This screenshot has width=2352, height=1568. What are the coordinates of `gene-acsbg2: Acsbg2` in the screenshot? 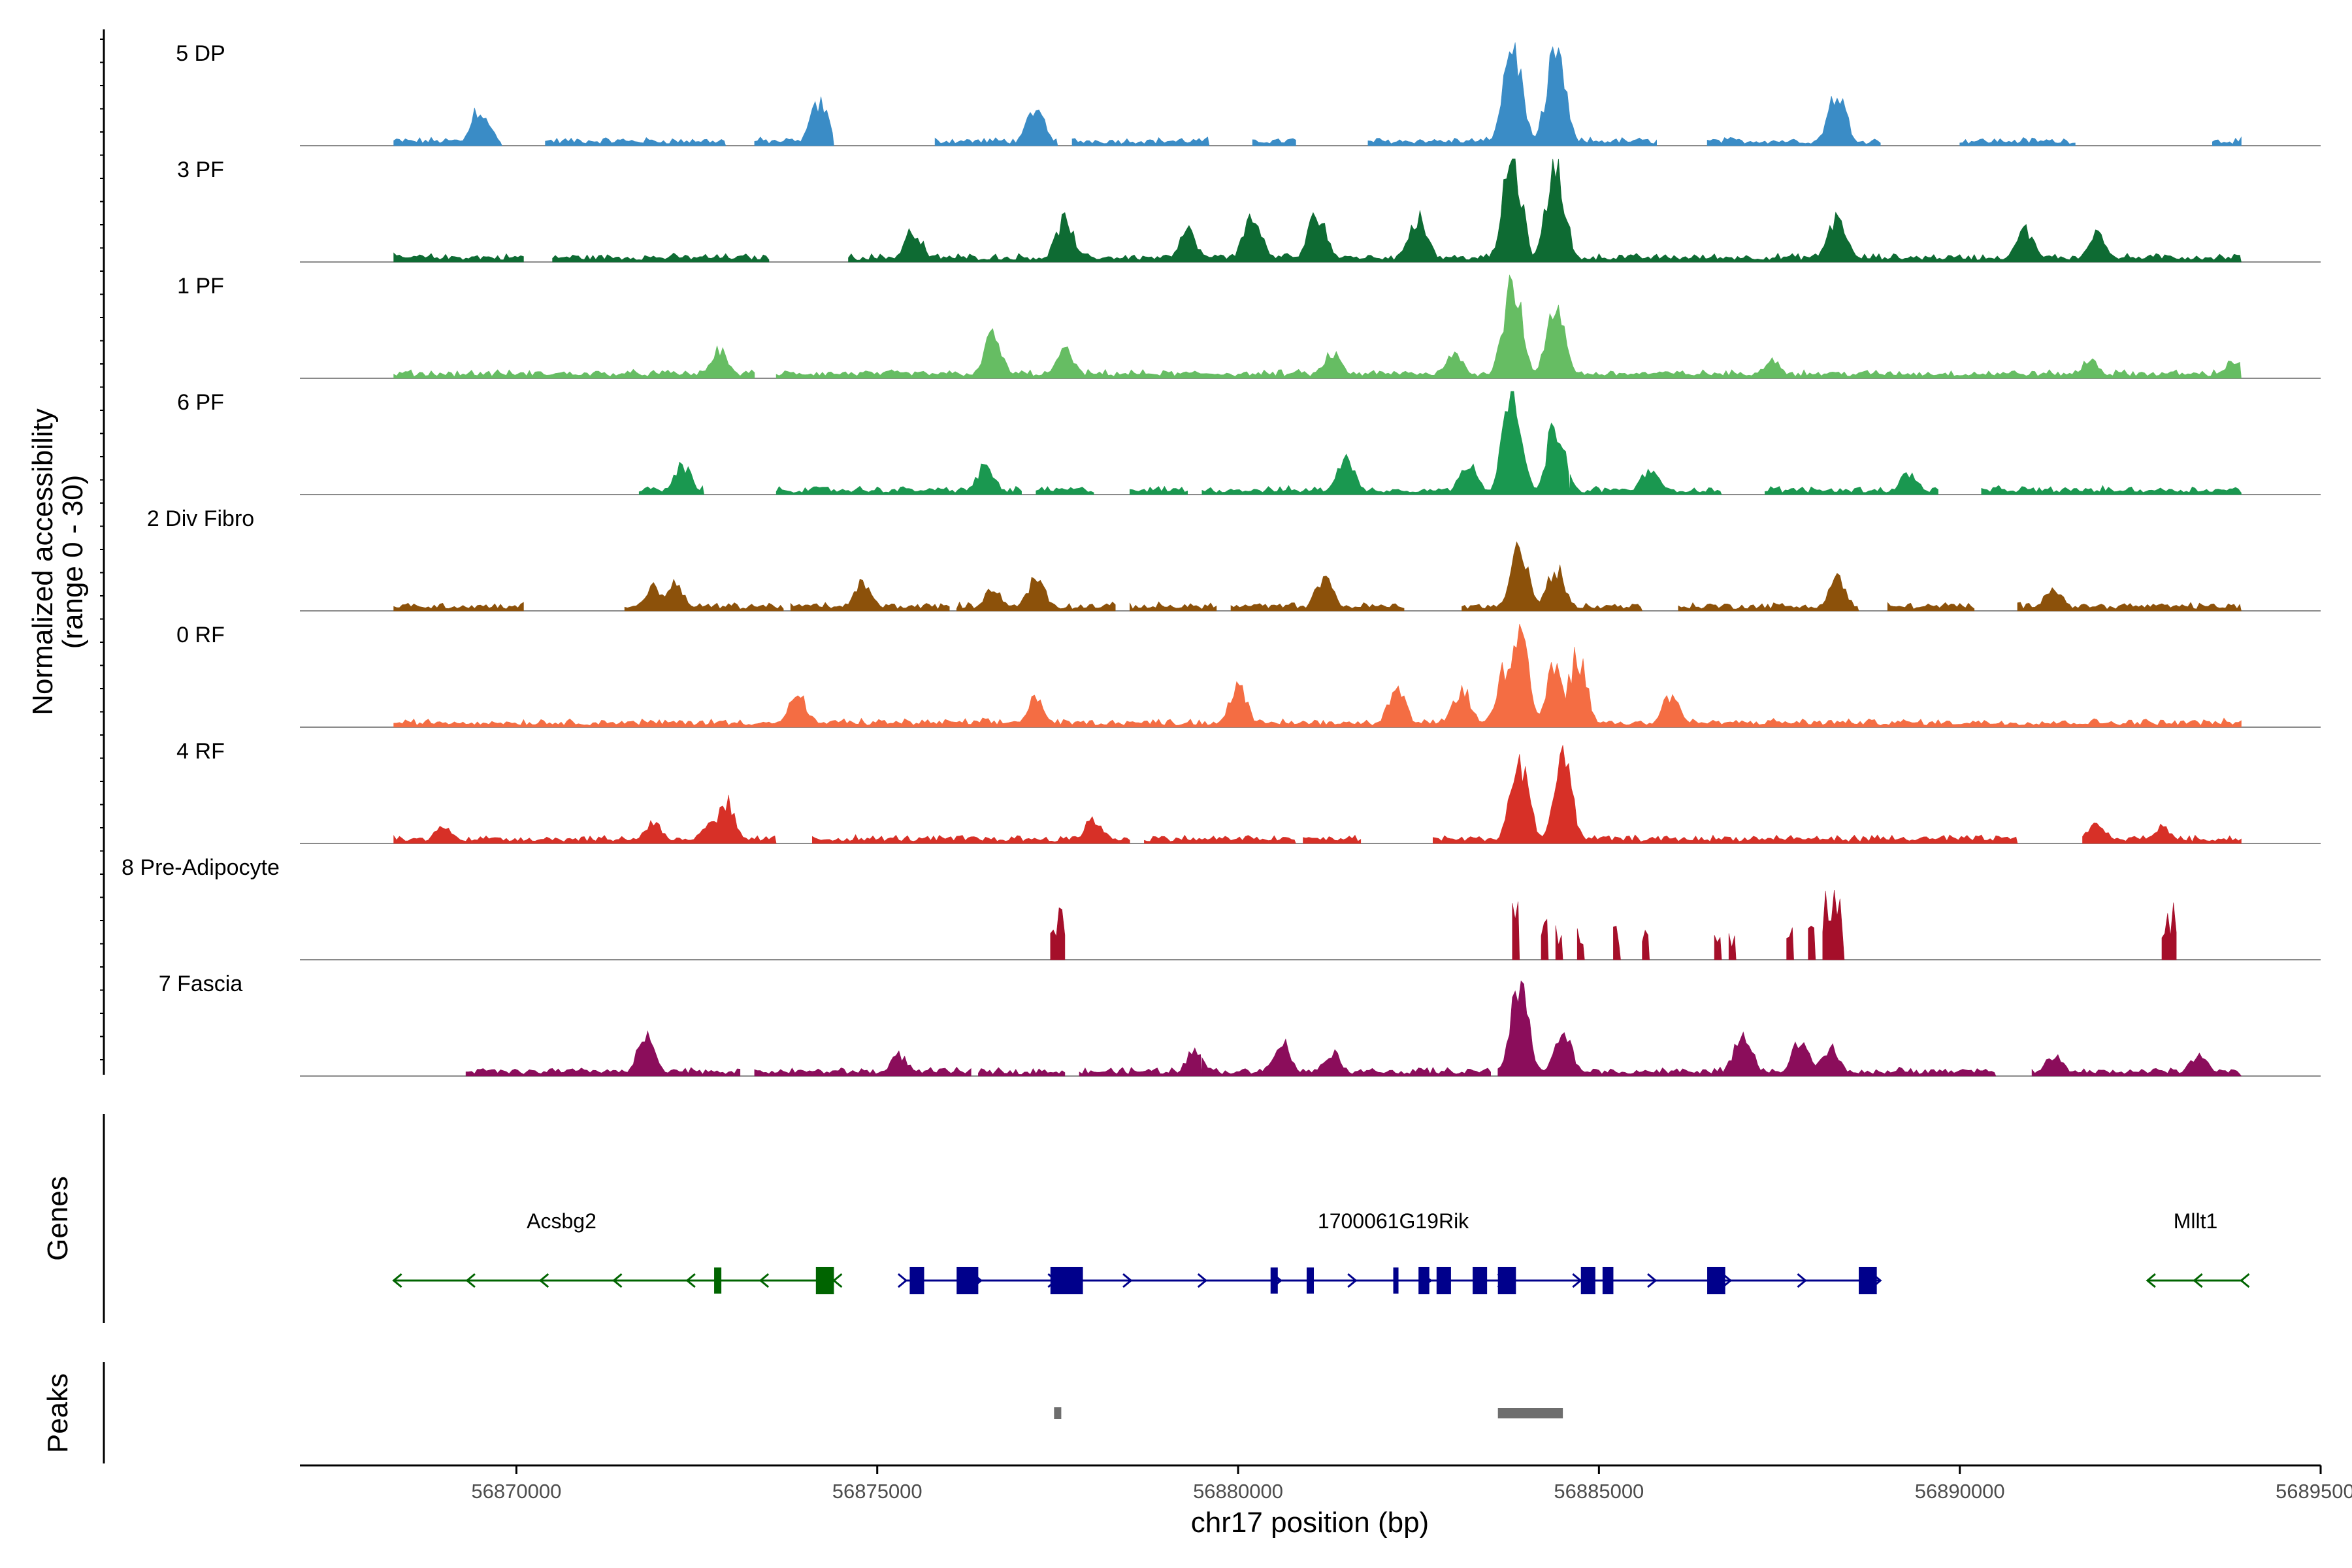 It's located at (617, 1251).